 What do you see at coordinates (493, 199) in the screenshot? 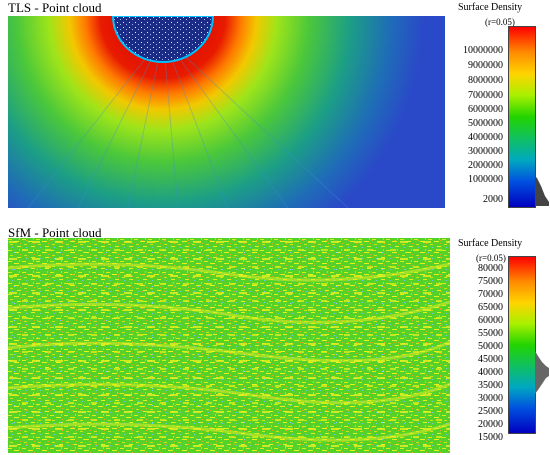
I see `tls-tick-label: 2000` at bounding box center [493, 199].